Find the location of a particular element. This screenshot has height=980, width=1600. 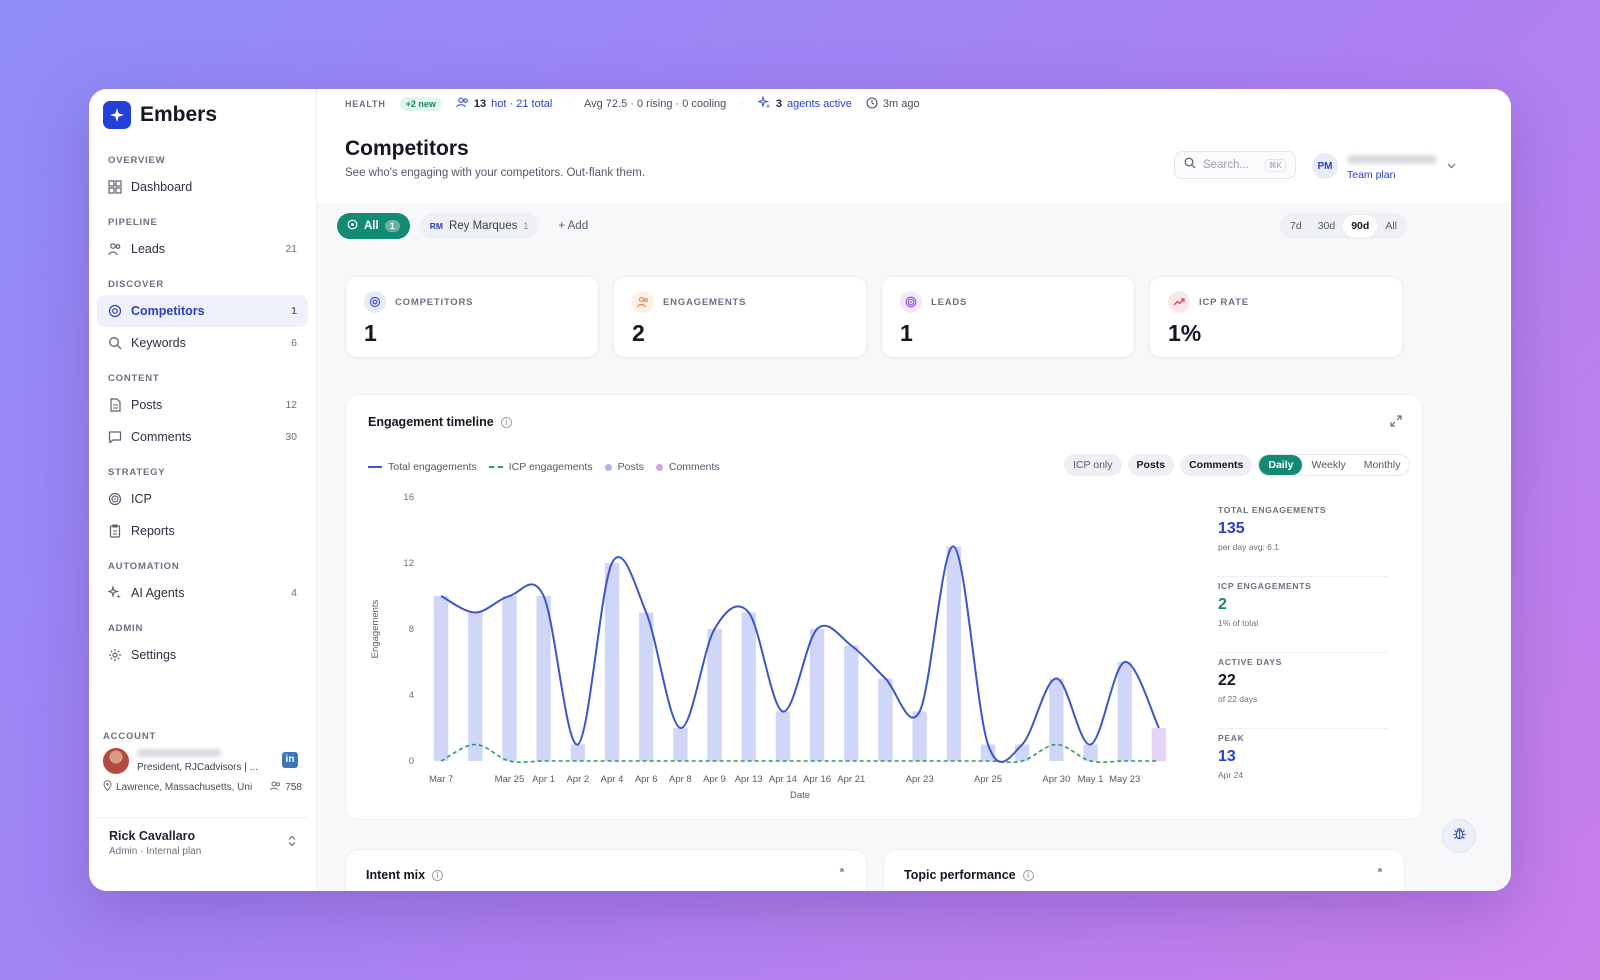

sidebar-item-leads: Leads 21 is located at coordinates (202, 249).